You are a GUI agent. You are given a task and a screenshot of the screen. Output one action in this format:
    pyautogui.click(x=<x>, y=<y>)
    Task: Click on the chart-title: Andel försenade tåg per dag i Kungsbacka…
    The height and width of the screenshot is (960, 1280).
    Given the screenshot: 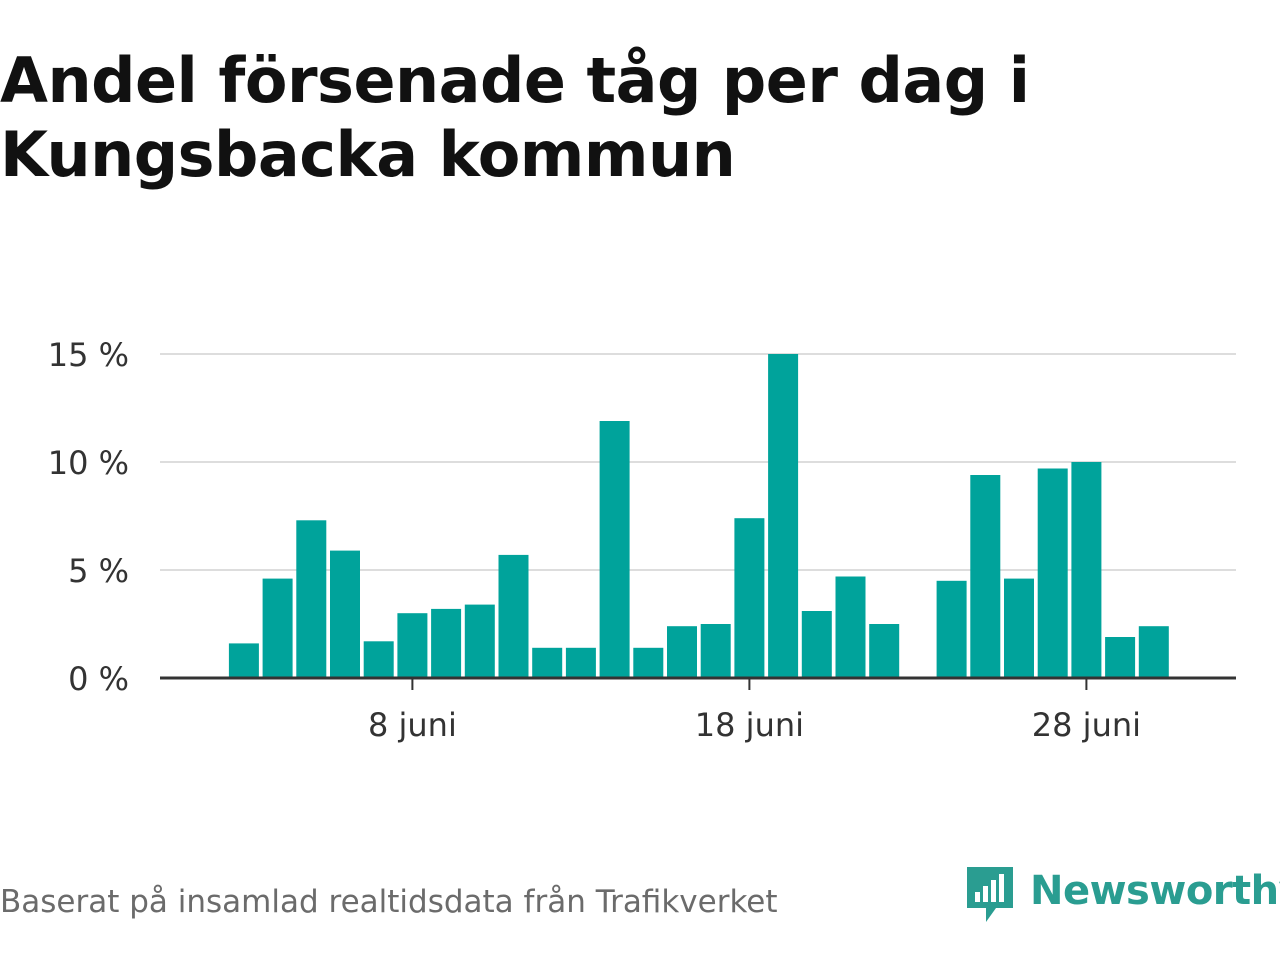 What is the action you would take?
    pyautogui.click(x=515, y=117)
    